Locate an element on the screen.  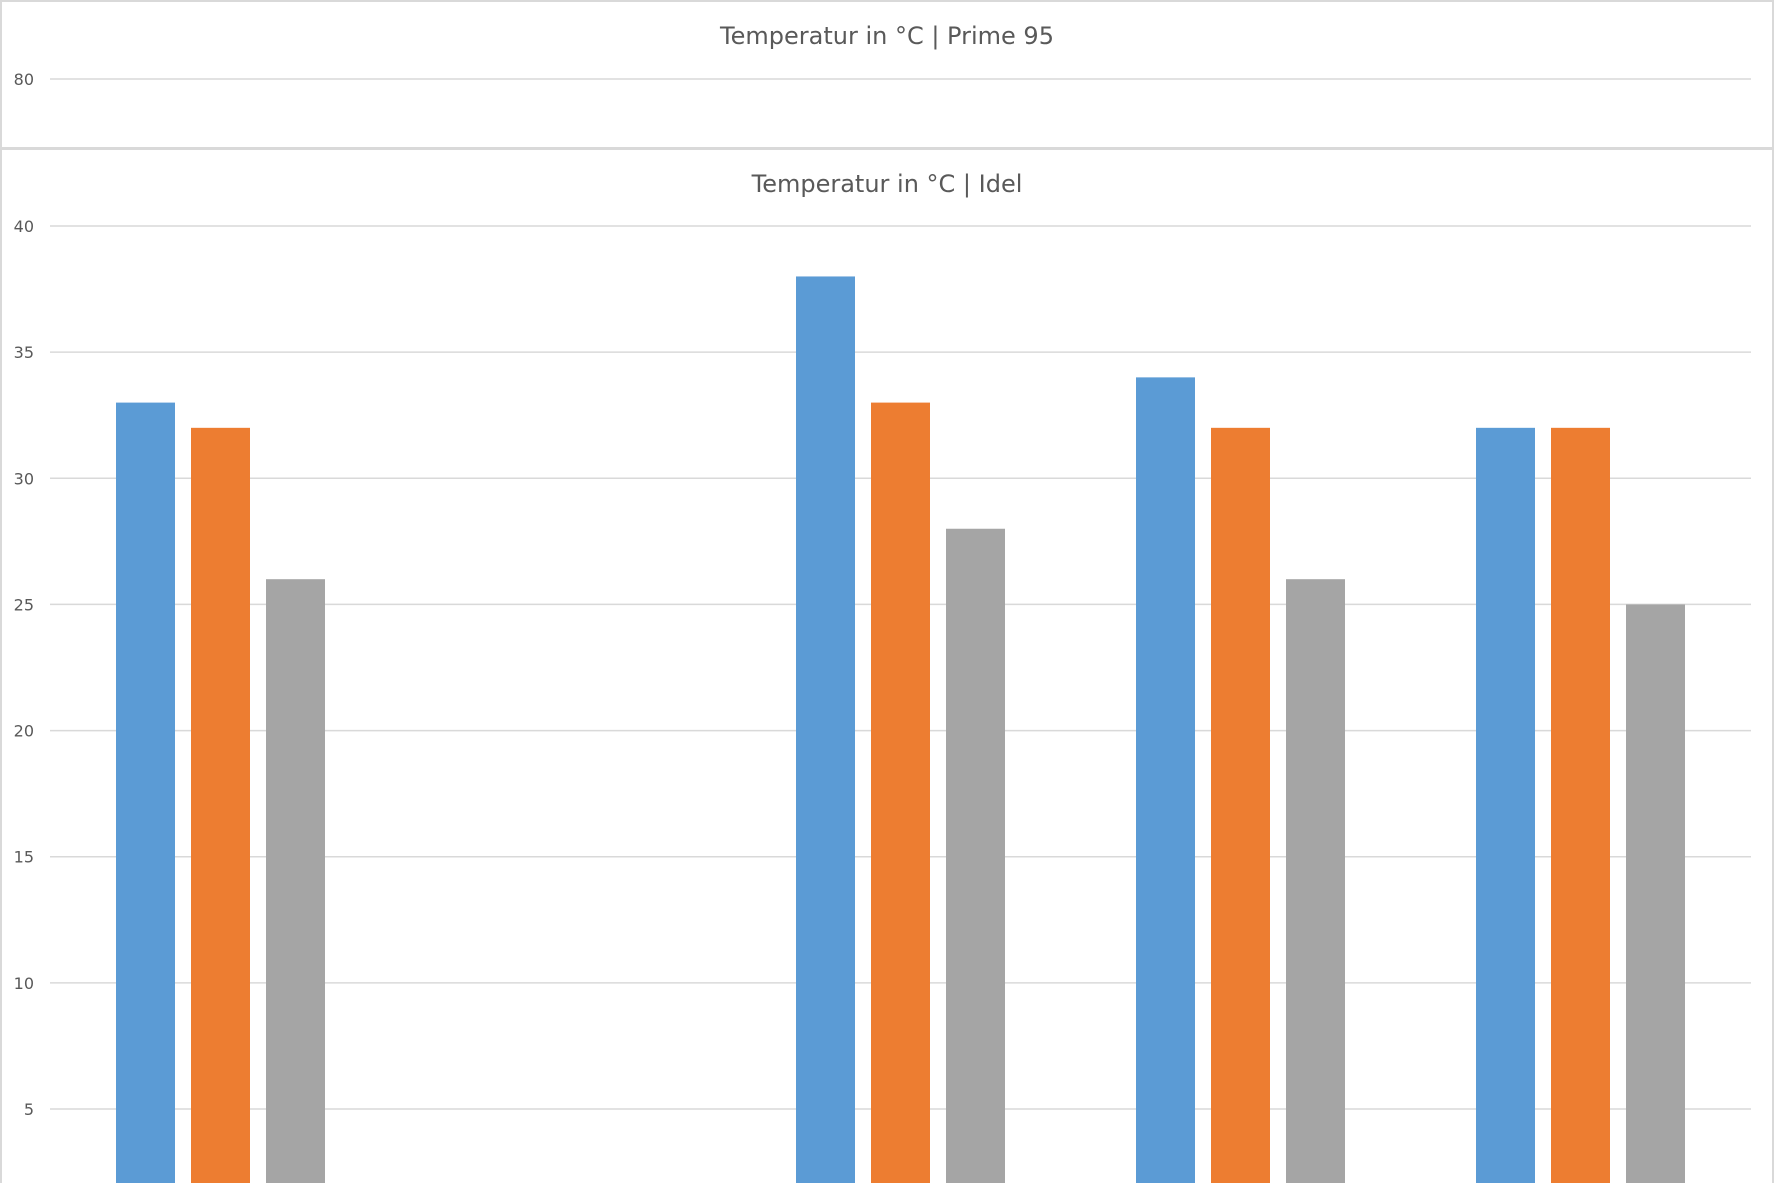
idle-y-tick-label: 30 is located at coordinates (24, 478).